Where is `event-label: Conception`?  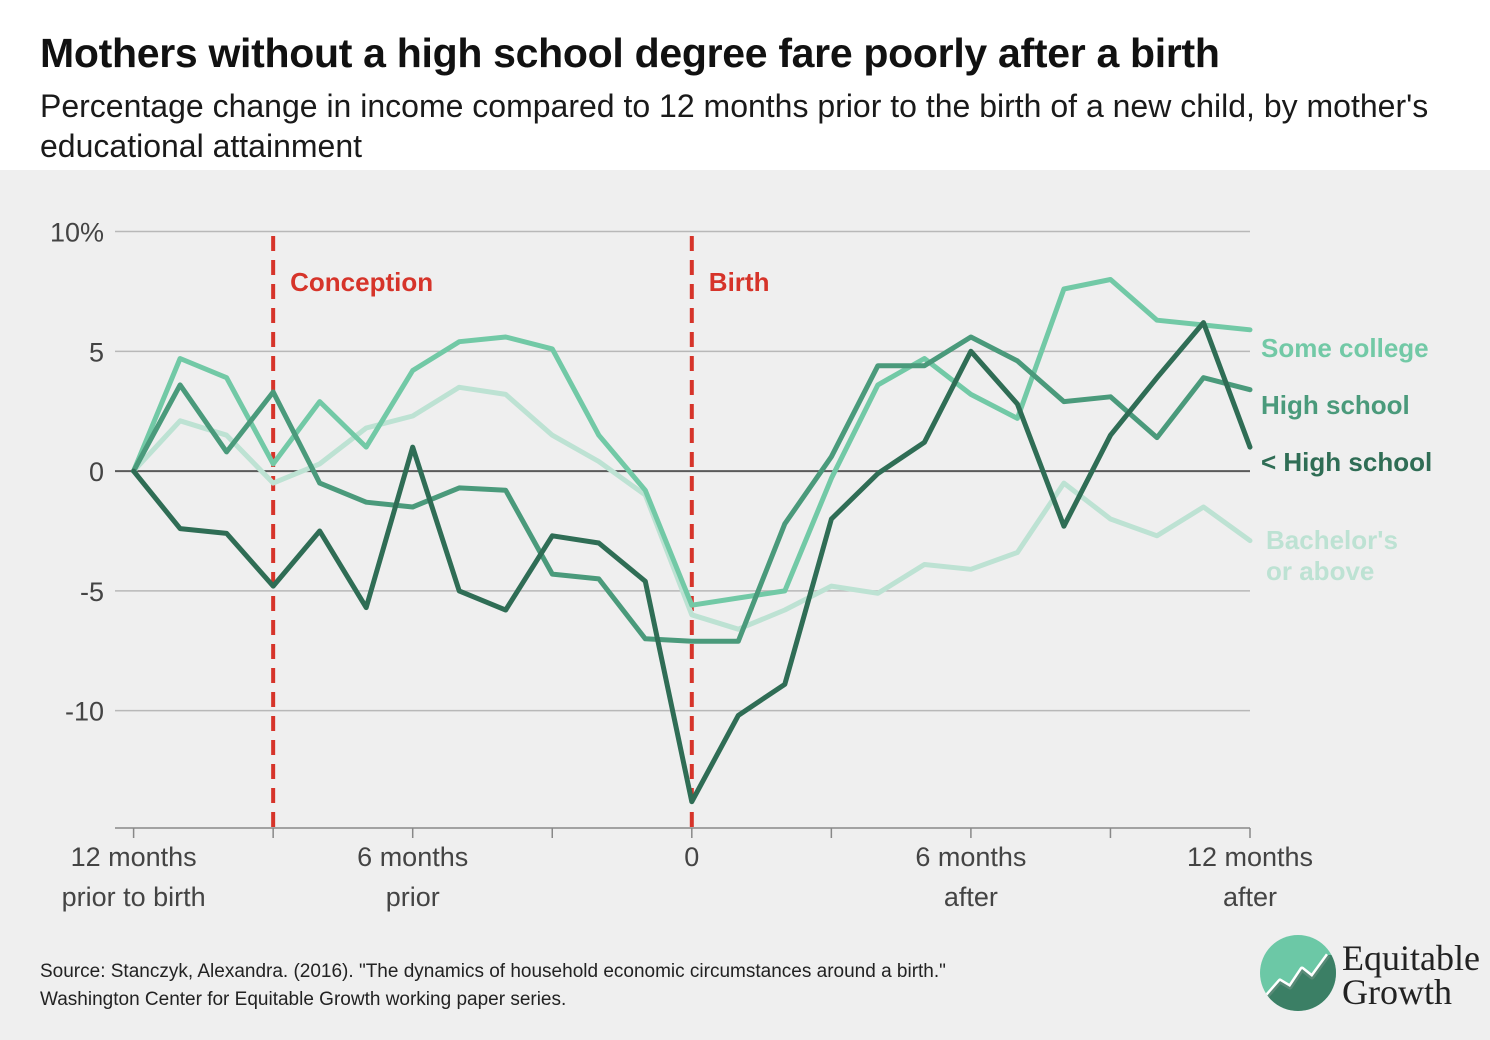 event-label: Conception is located at coordinates (361, 282).